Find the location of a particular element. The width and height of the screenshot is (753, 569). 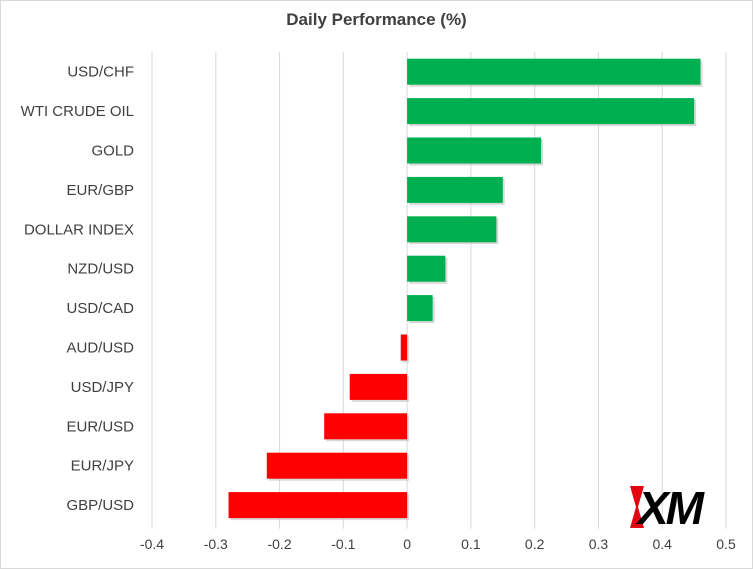

x-tick-label: 0.3 is located at coordinates (599, 544).